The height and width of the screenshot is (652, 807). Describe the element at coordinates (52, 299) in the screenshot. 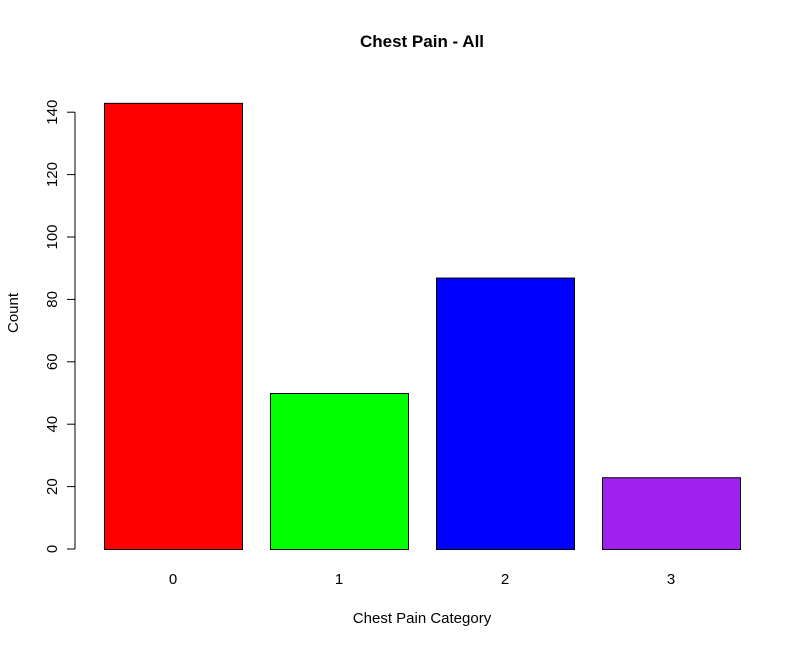

I see `y-tick-label: 80` at that location.